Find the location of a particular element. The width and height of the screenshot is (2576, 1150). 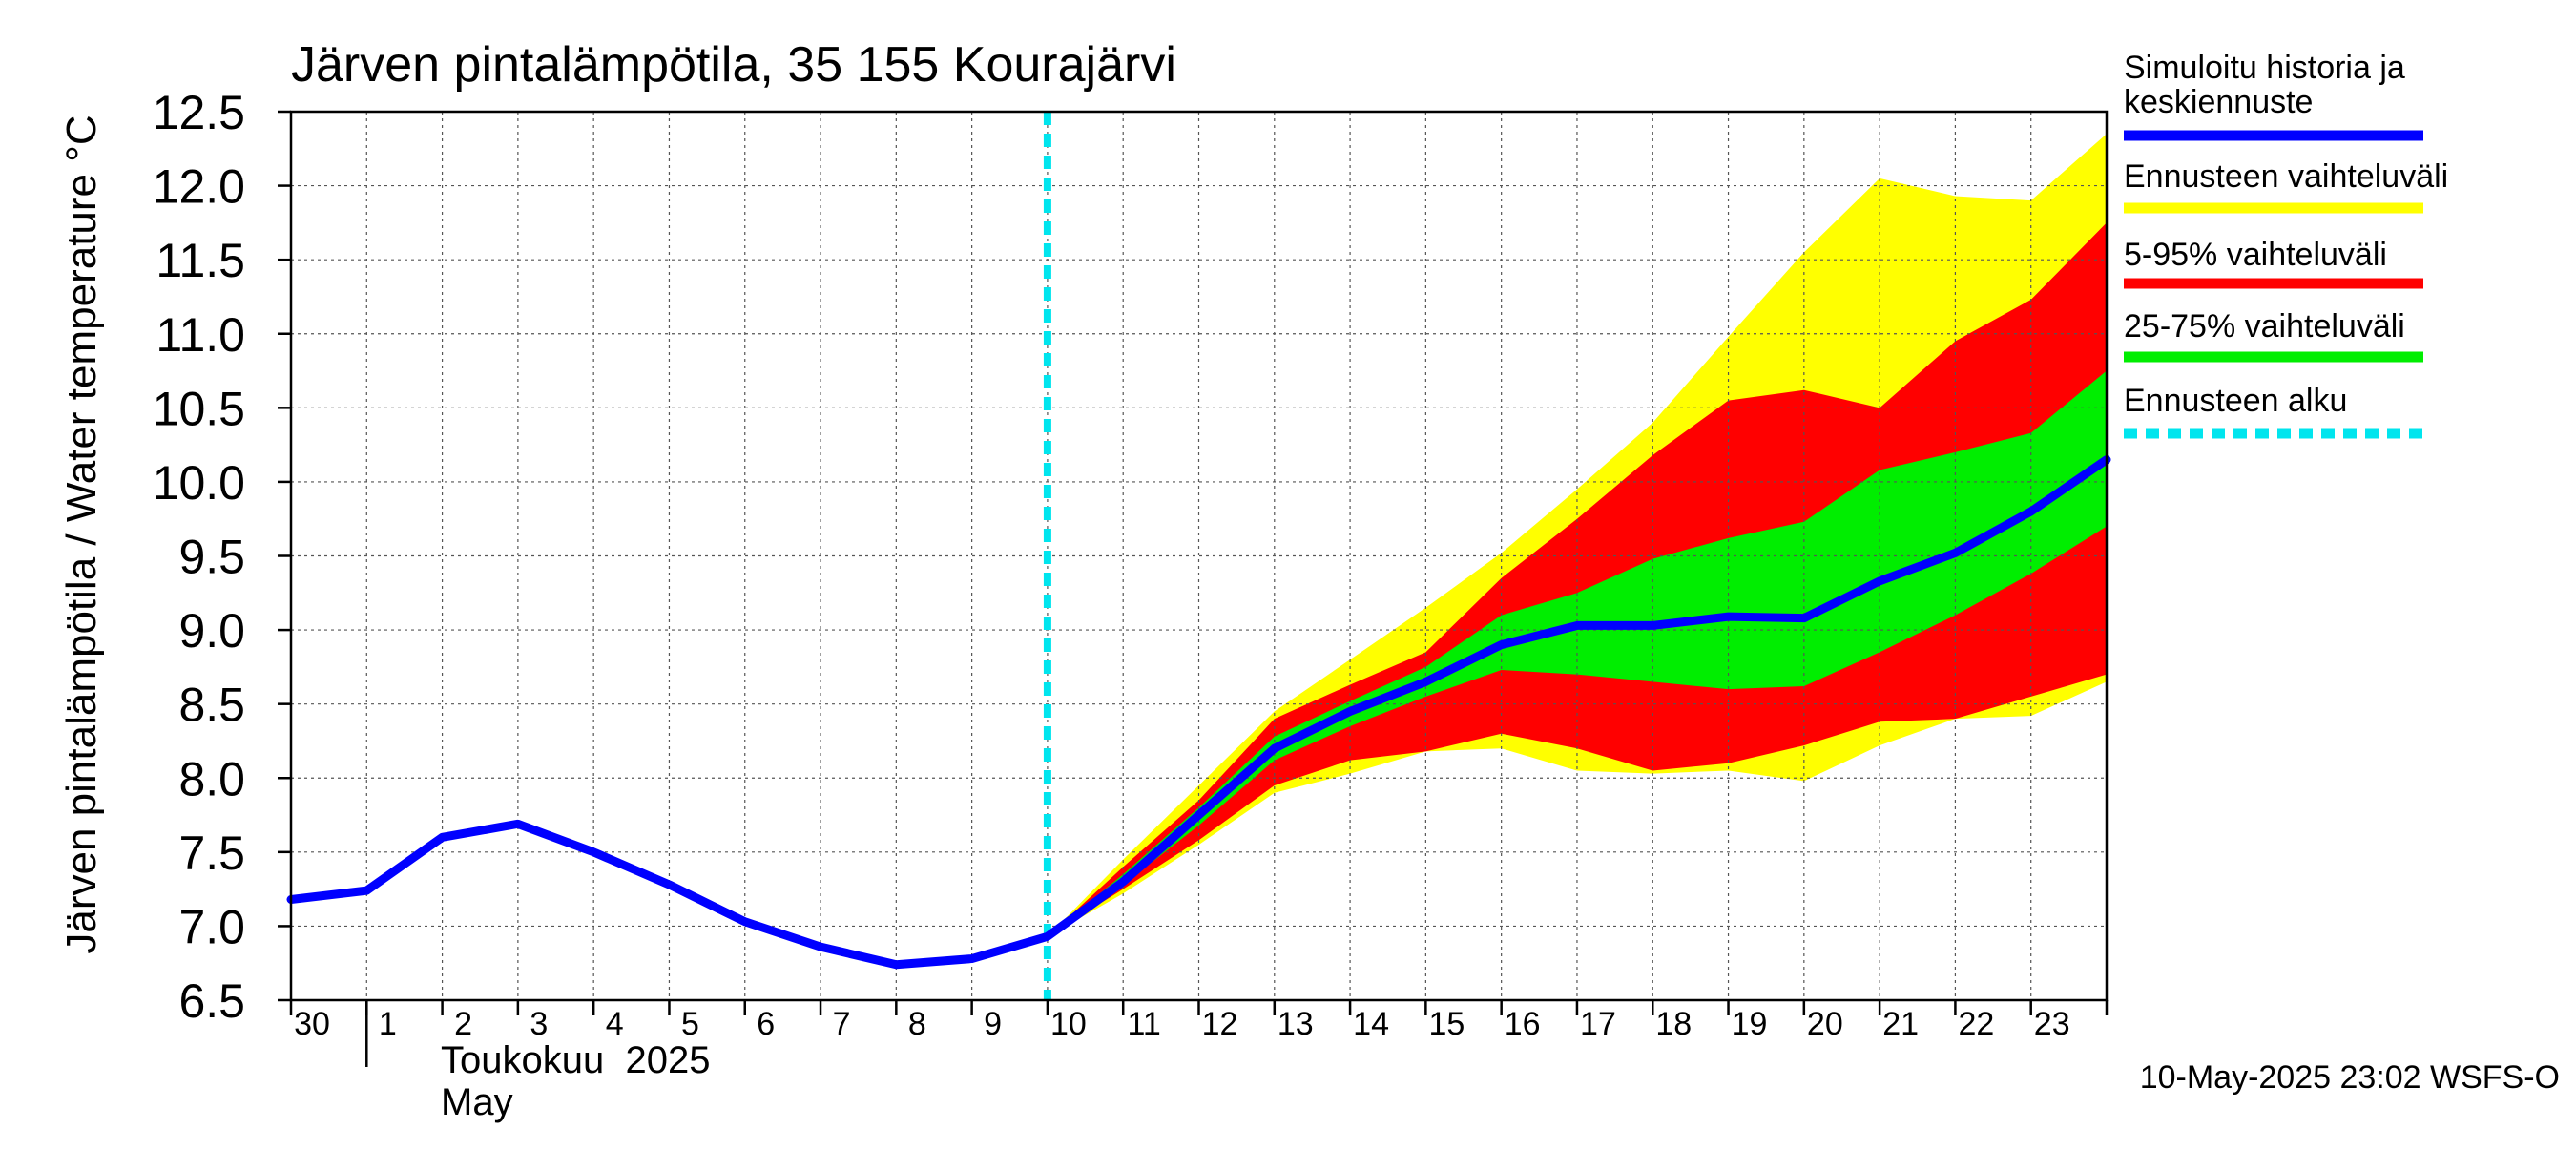

legend-item-forecast-start: Ennusteen alku is located at coordinates (2273, 411).